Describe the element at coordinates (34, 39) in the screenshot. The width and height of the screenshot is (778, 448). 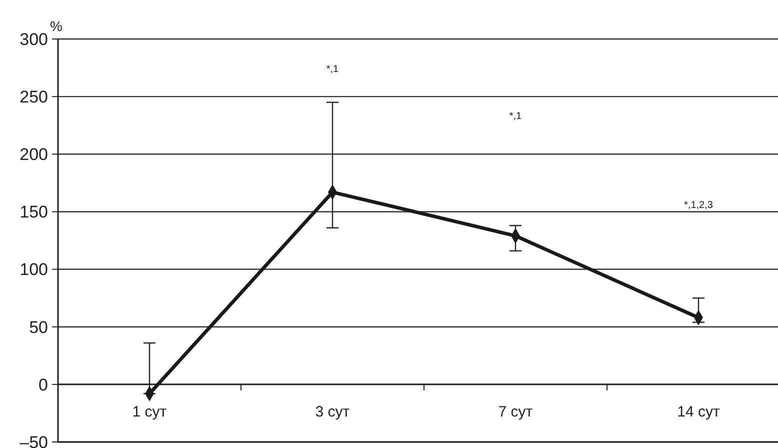
I see `y-tick-label: 300` at that location.